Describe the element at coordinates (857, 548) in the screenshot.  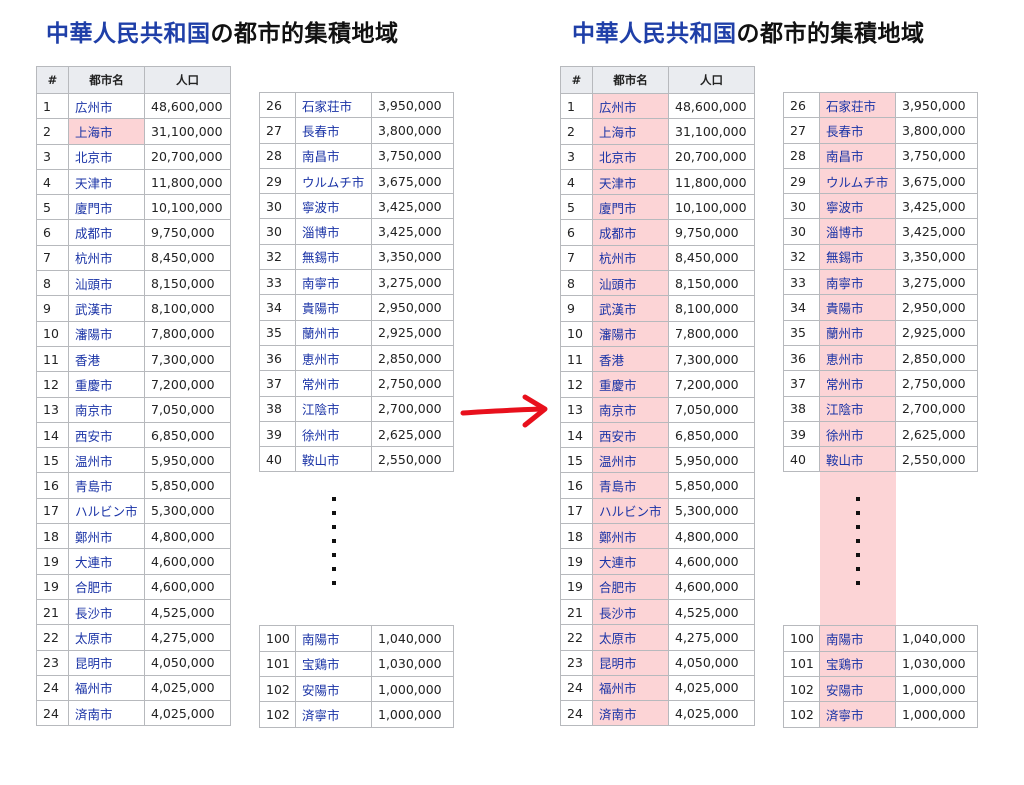
I see `vertical-ellipsis` at that location.